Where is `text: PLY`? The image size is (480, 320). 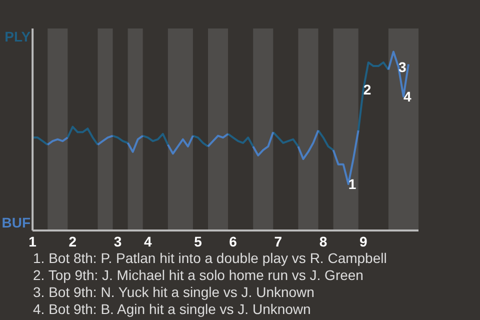
text: PLY is located at coordinates (18, 36).